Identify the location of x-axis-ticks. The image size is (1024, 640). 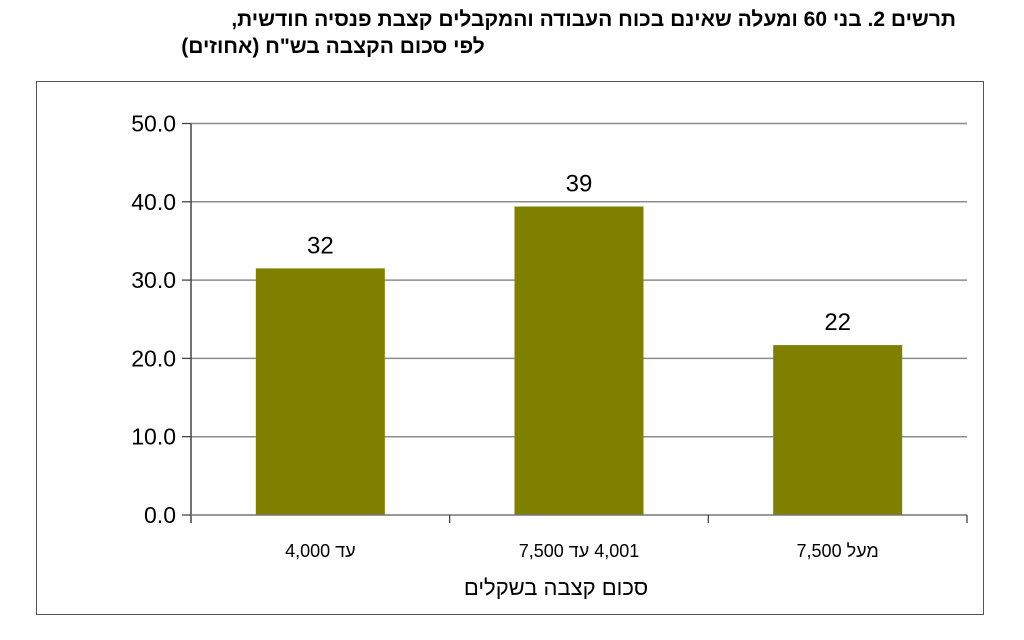
(708, 519).